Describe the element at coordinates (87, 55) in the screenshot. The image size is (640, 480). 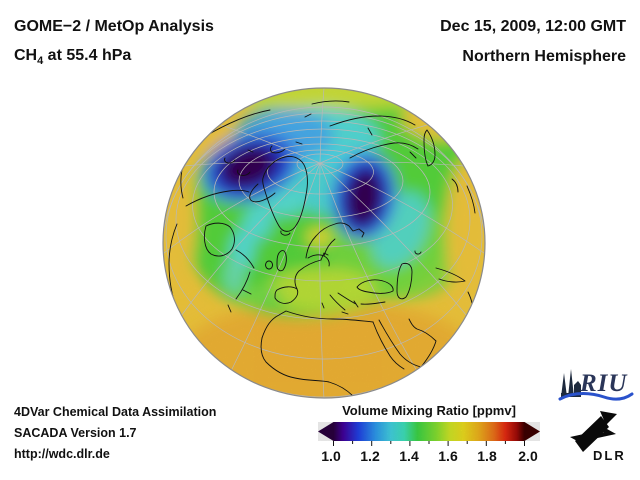
I see `pressure-level-label: at 55.4 hPa` at that location.